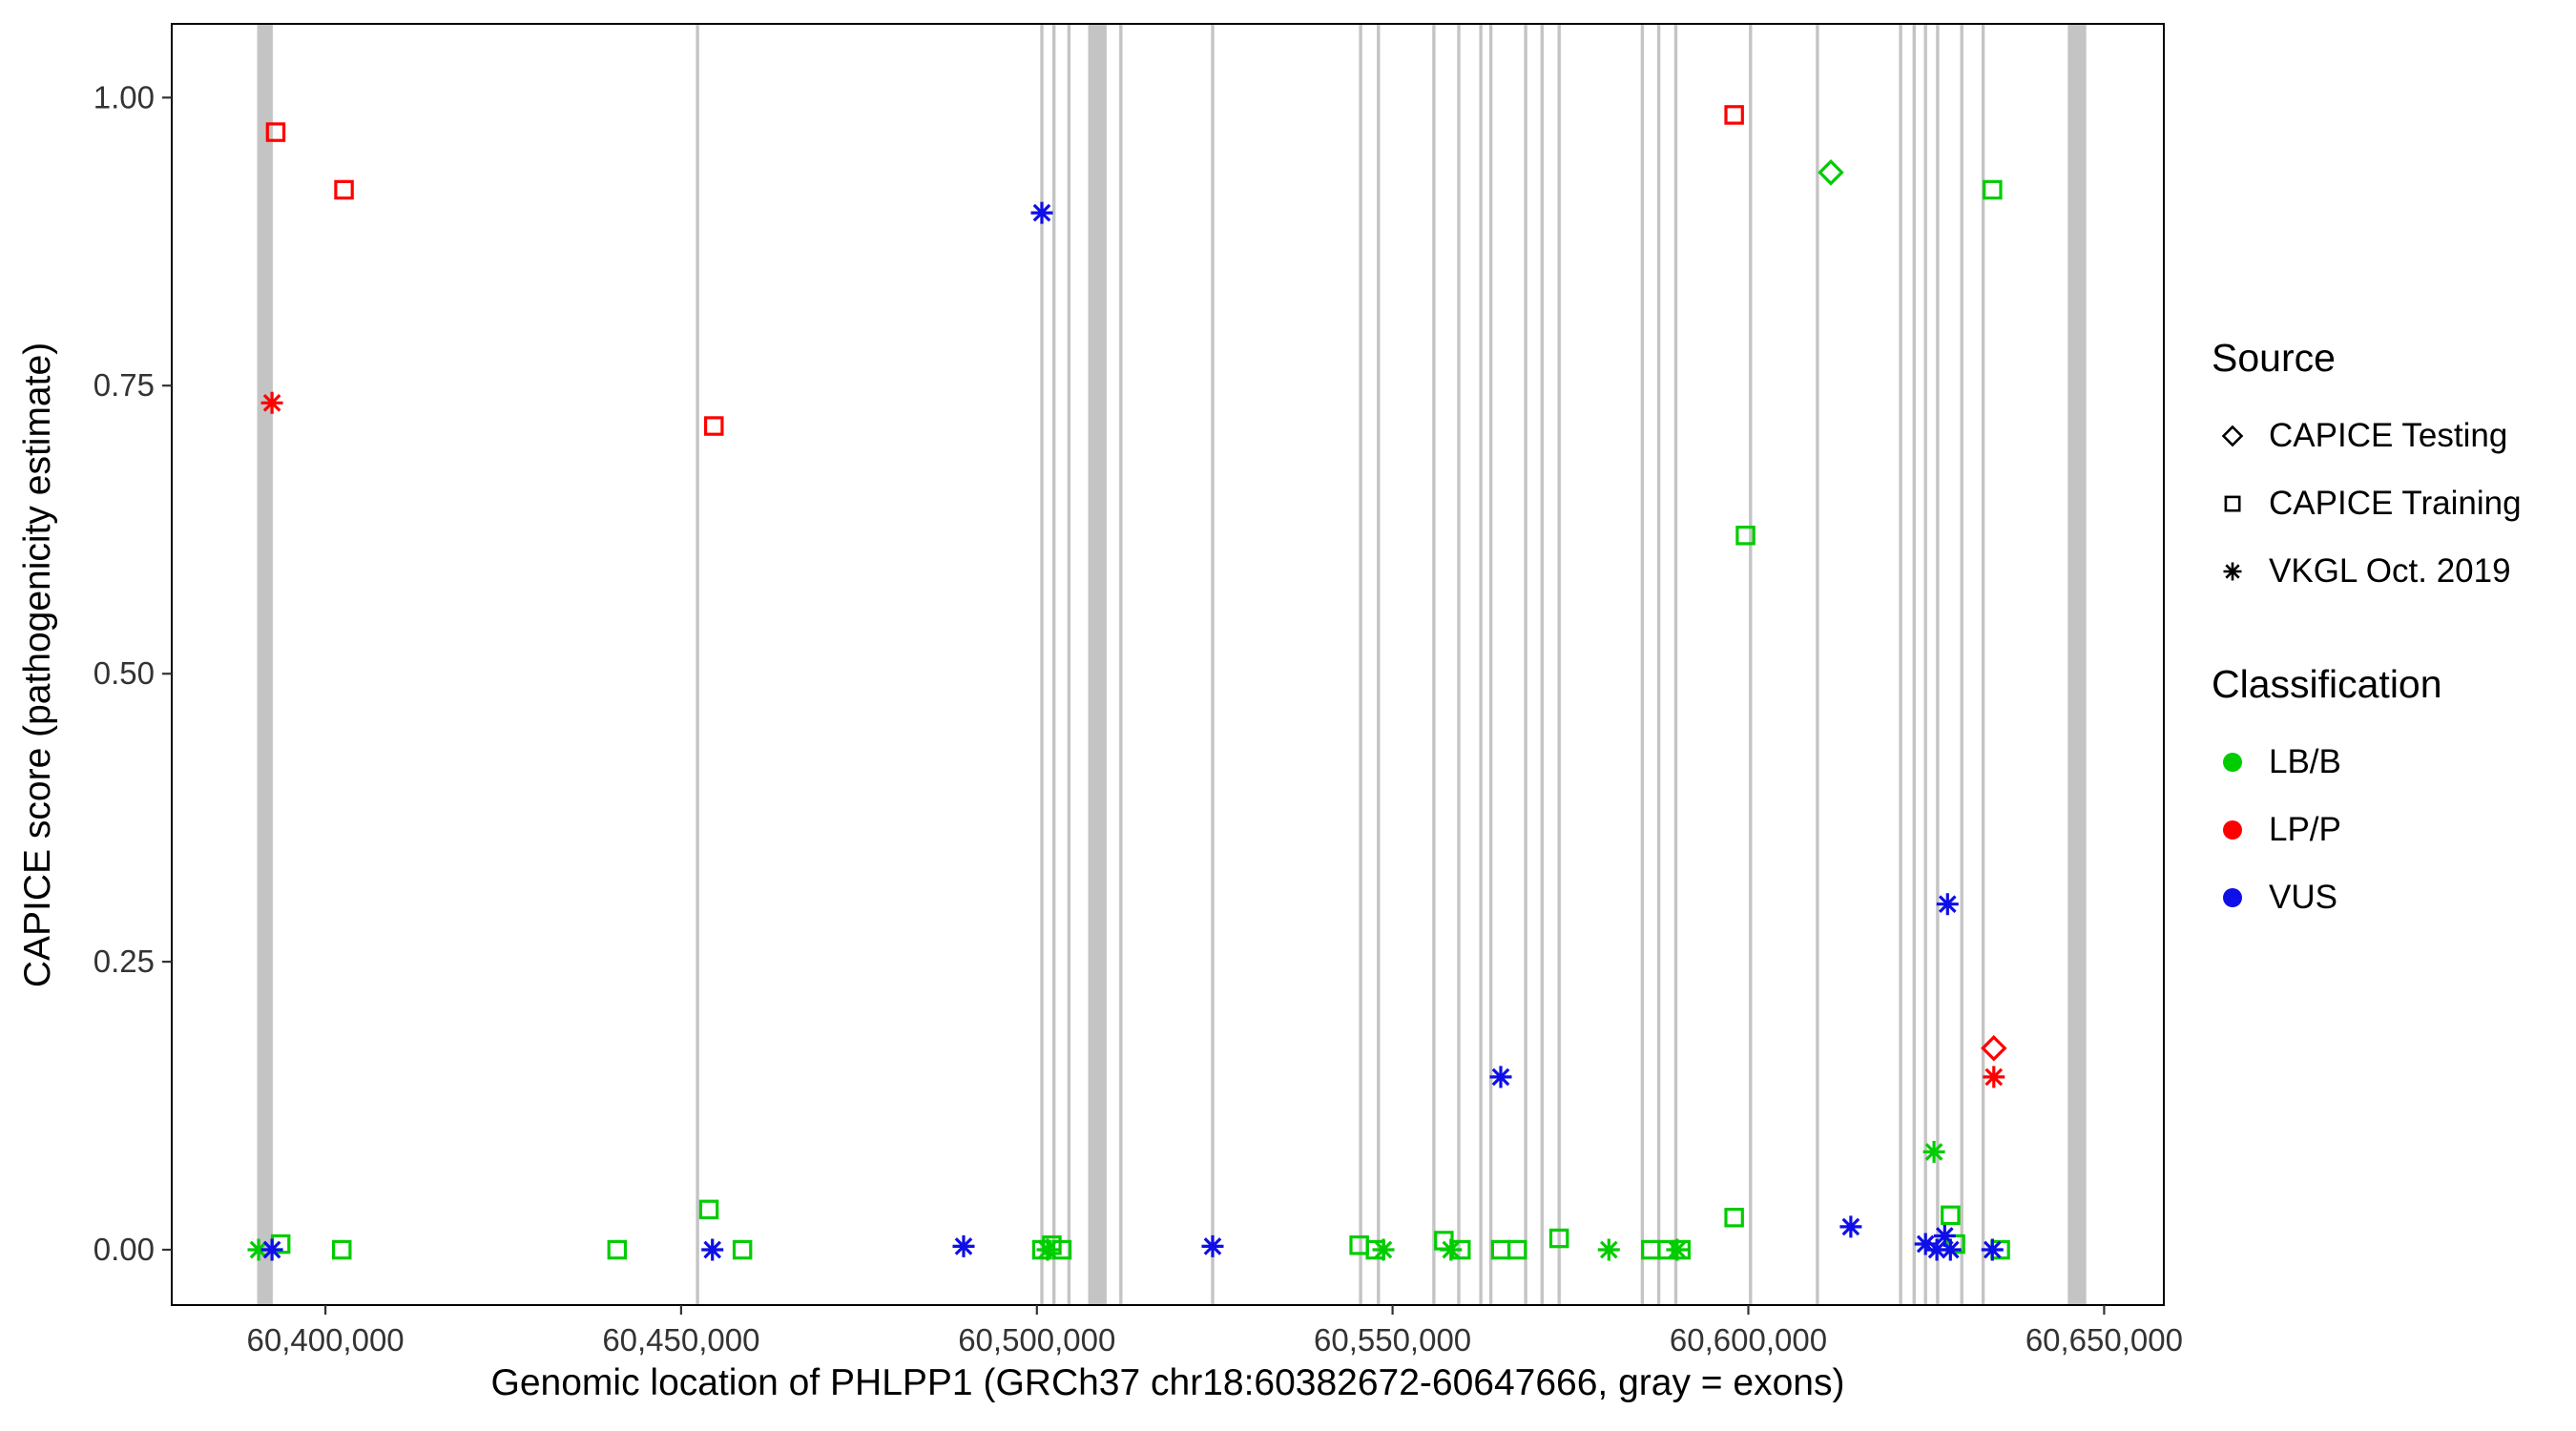 The image size is (2576, 1431). I want to click on x-tick-label: 60,550,000, so click(1392, 1340).